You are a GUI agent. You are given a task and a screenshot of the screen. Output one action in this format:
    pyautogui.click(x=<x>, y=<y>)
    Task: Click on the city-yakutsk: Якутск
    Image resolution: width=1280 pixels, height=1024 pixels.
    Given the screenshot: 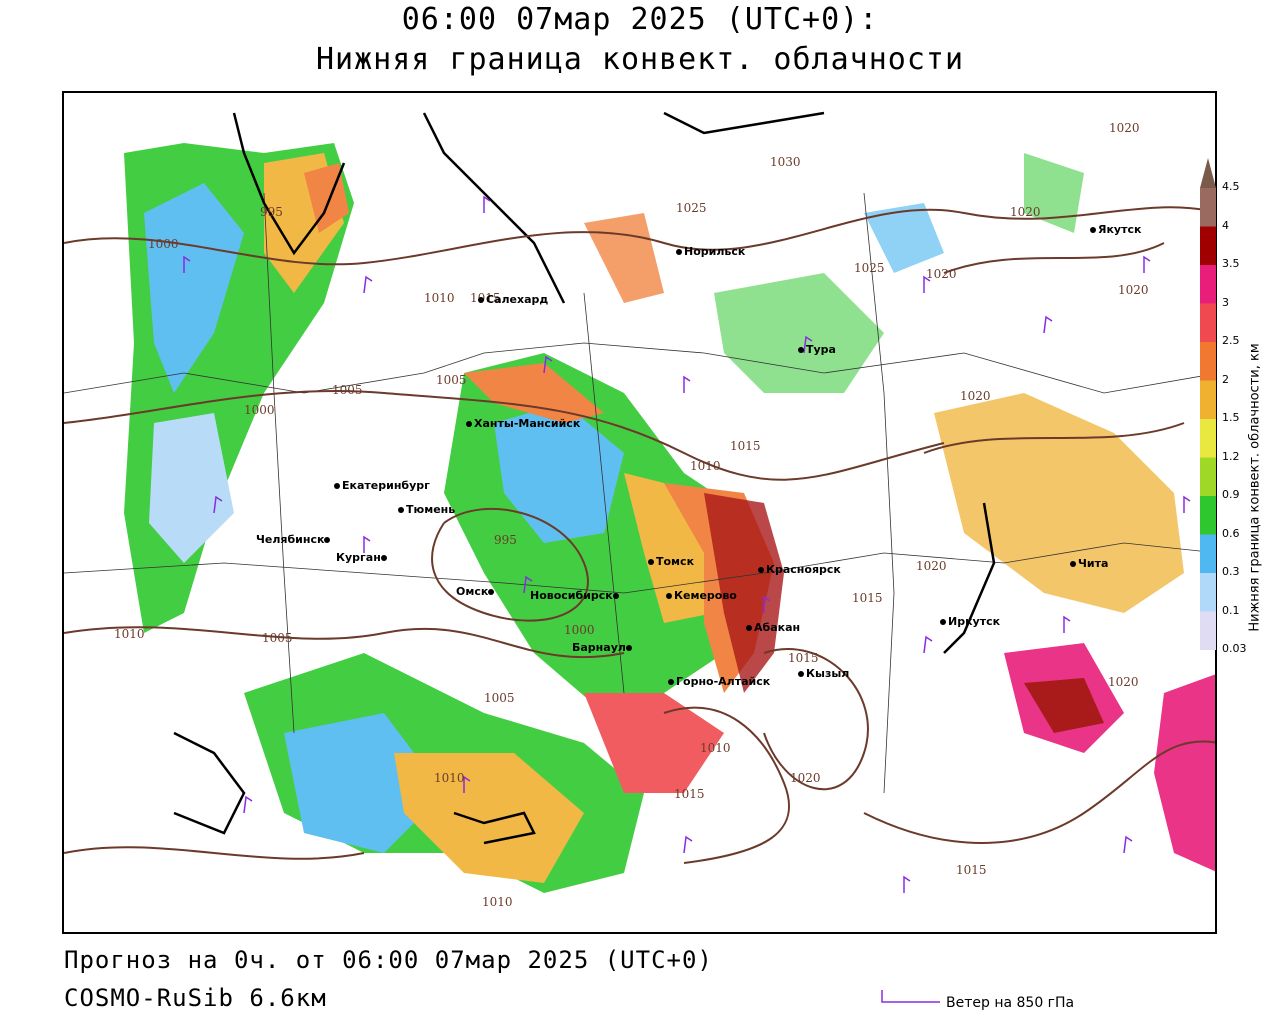 What is the action you would take?
    pyautogui.click(x=1115, y=229)
    